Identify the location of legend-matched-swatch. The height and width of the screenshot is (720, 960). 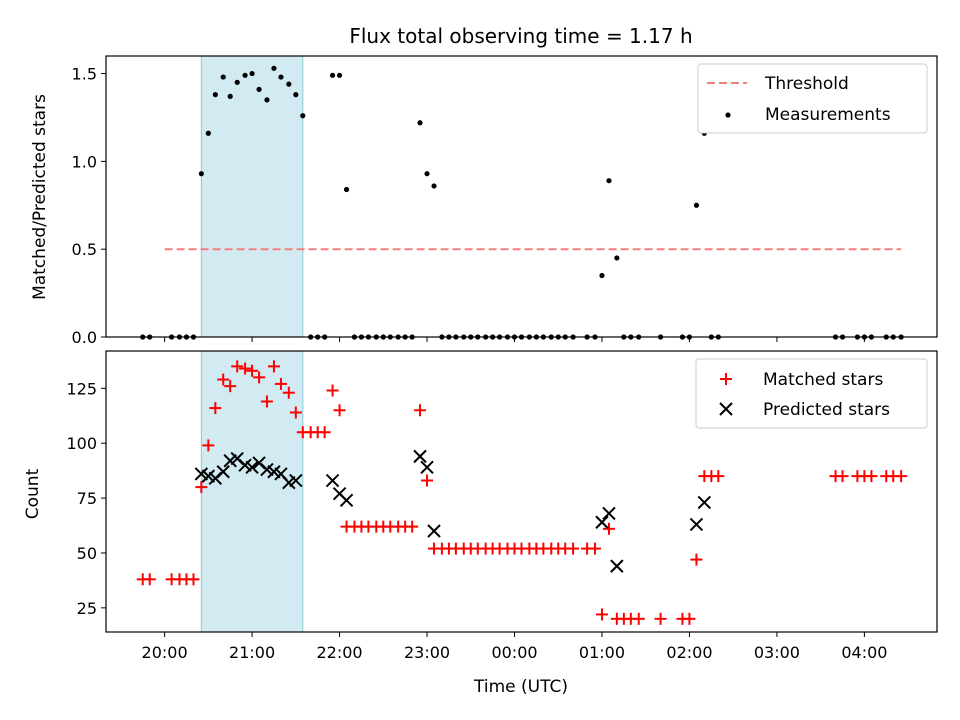
(726, 379).